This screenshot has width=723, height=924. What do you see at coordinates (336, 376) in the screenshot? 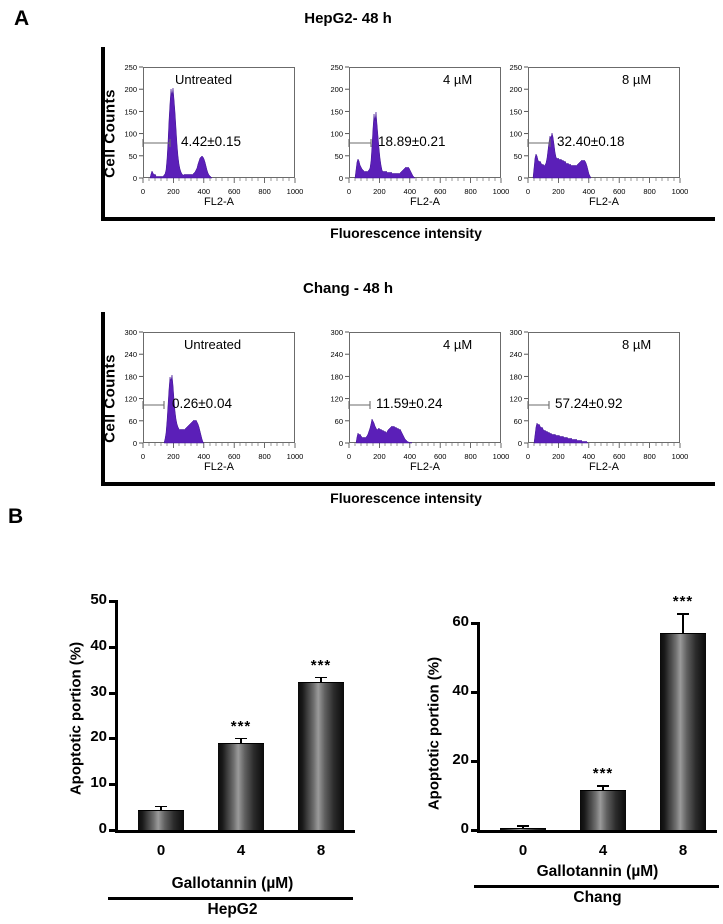
I see `svg-text: 180` at bounding box center [336, 376].